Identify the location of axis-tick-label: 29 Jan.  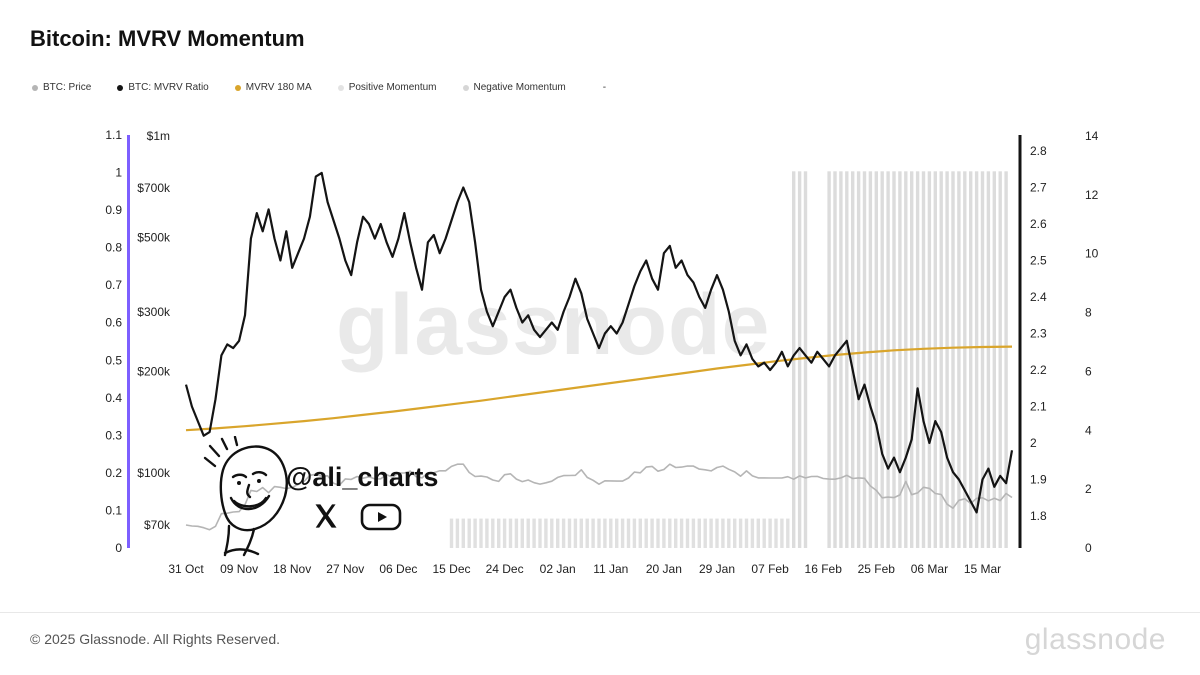
(717, 569).